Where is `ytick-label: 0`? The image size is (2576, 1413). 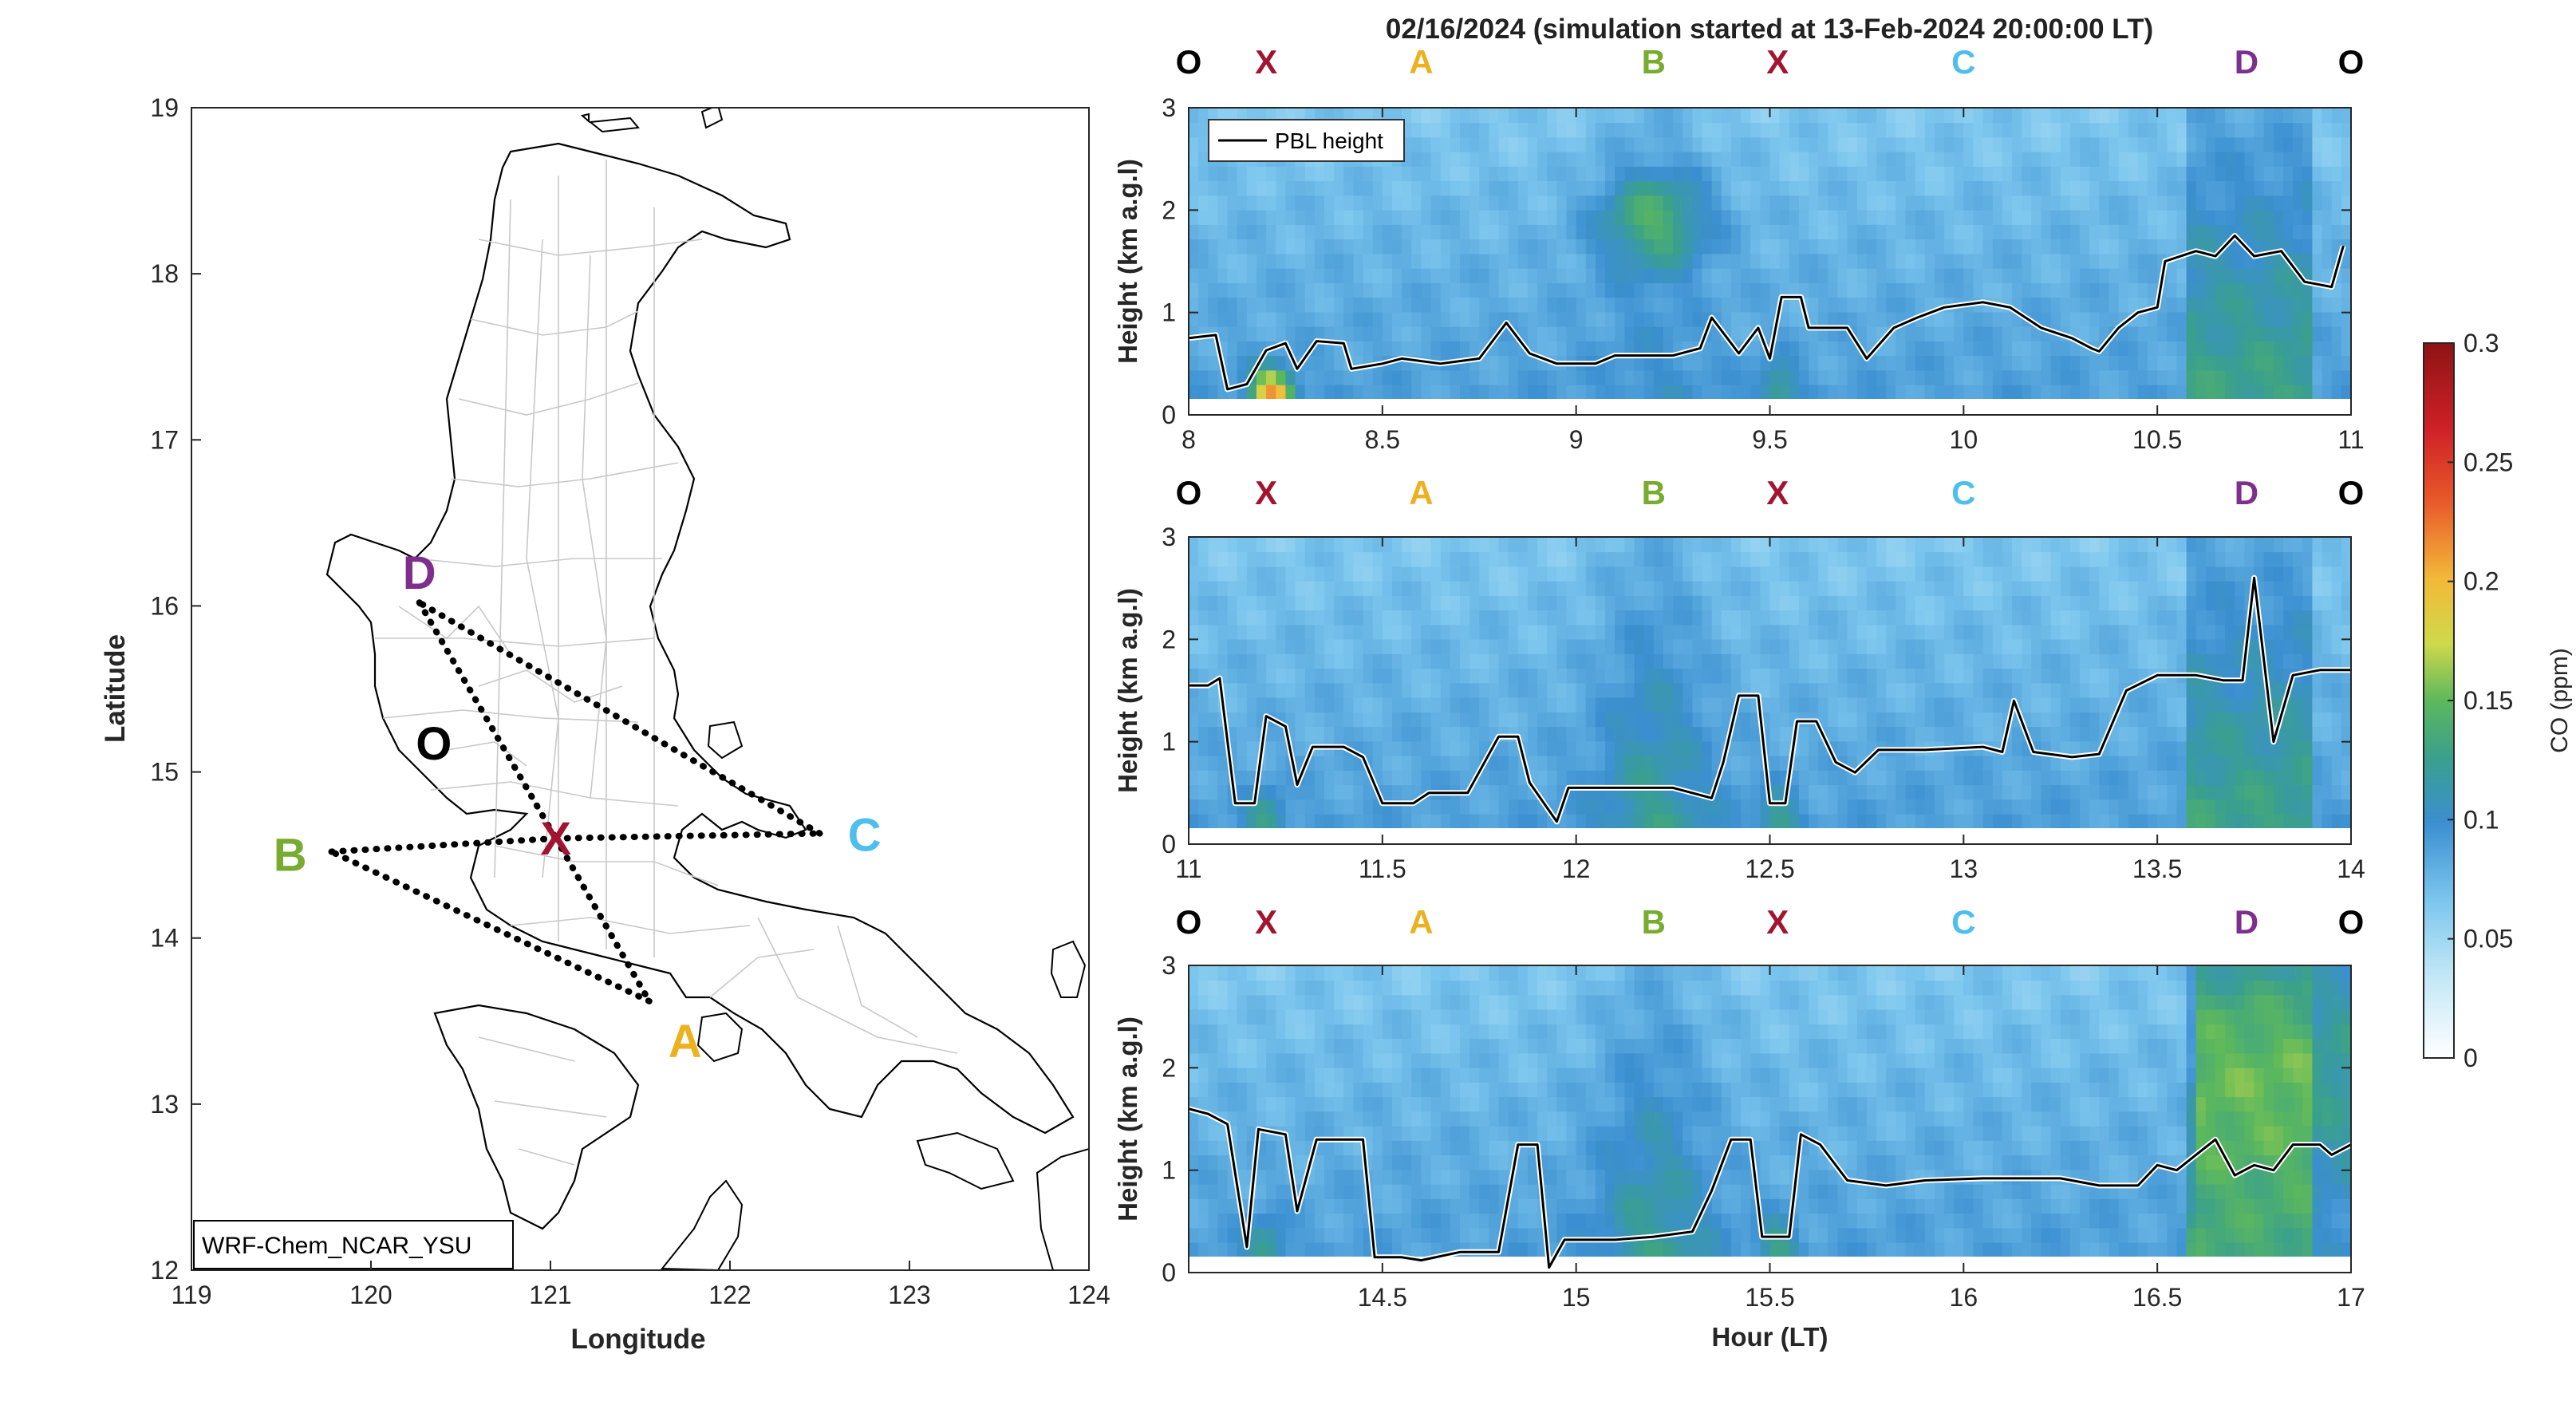
ytick-label: 0 is located at coordinates (1169, 844).